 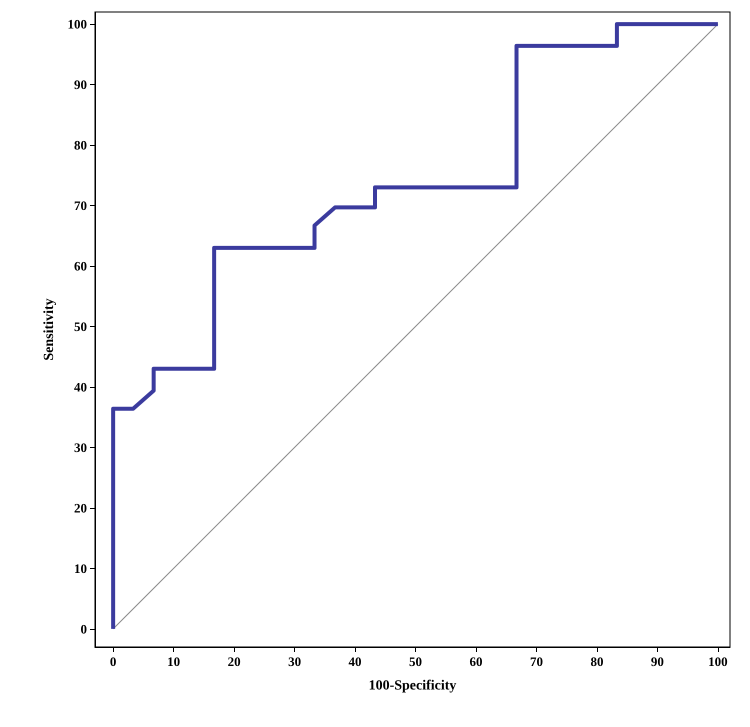 I want to click on y-tick-label: 100, so click(x=77, y=24).